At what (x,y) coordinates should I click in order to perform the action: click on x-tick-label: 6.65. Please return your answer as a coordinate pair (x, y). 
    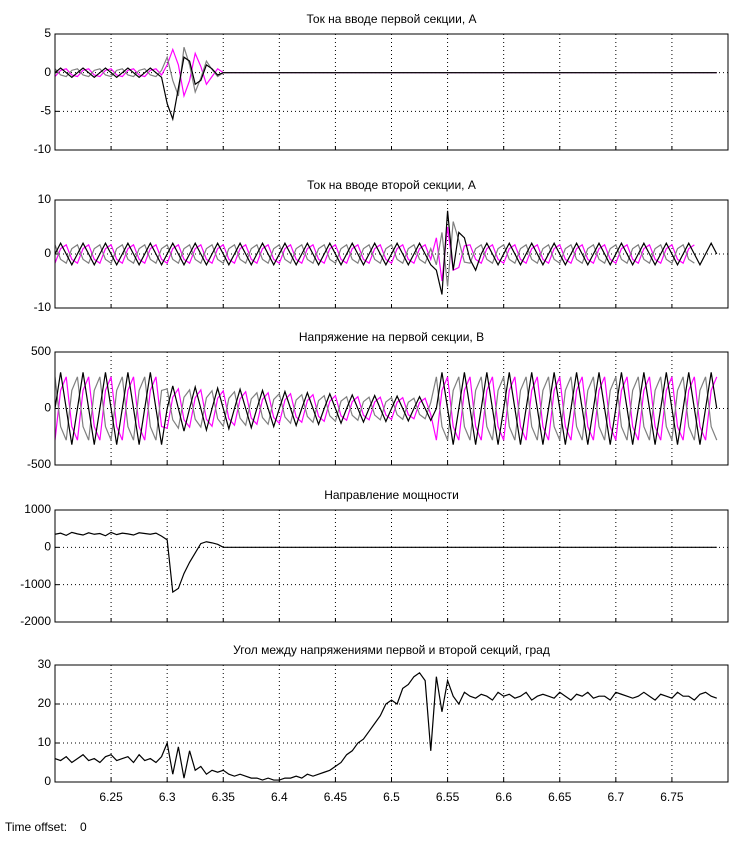
    Looking at the image, I should click on (560, 797).